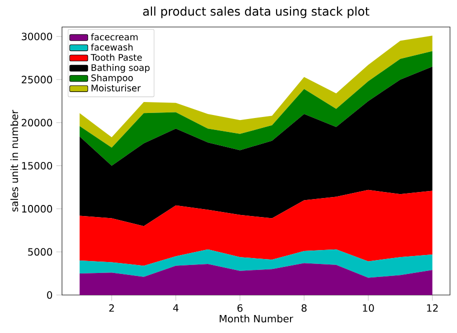  Describe the element at coordinates (111, 47) in the screenshot. I see `legend-label: facewash` at that location.